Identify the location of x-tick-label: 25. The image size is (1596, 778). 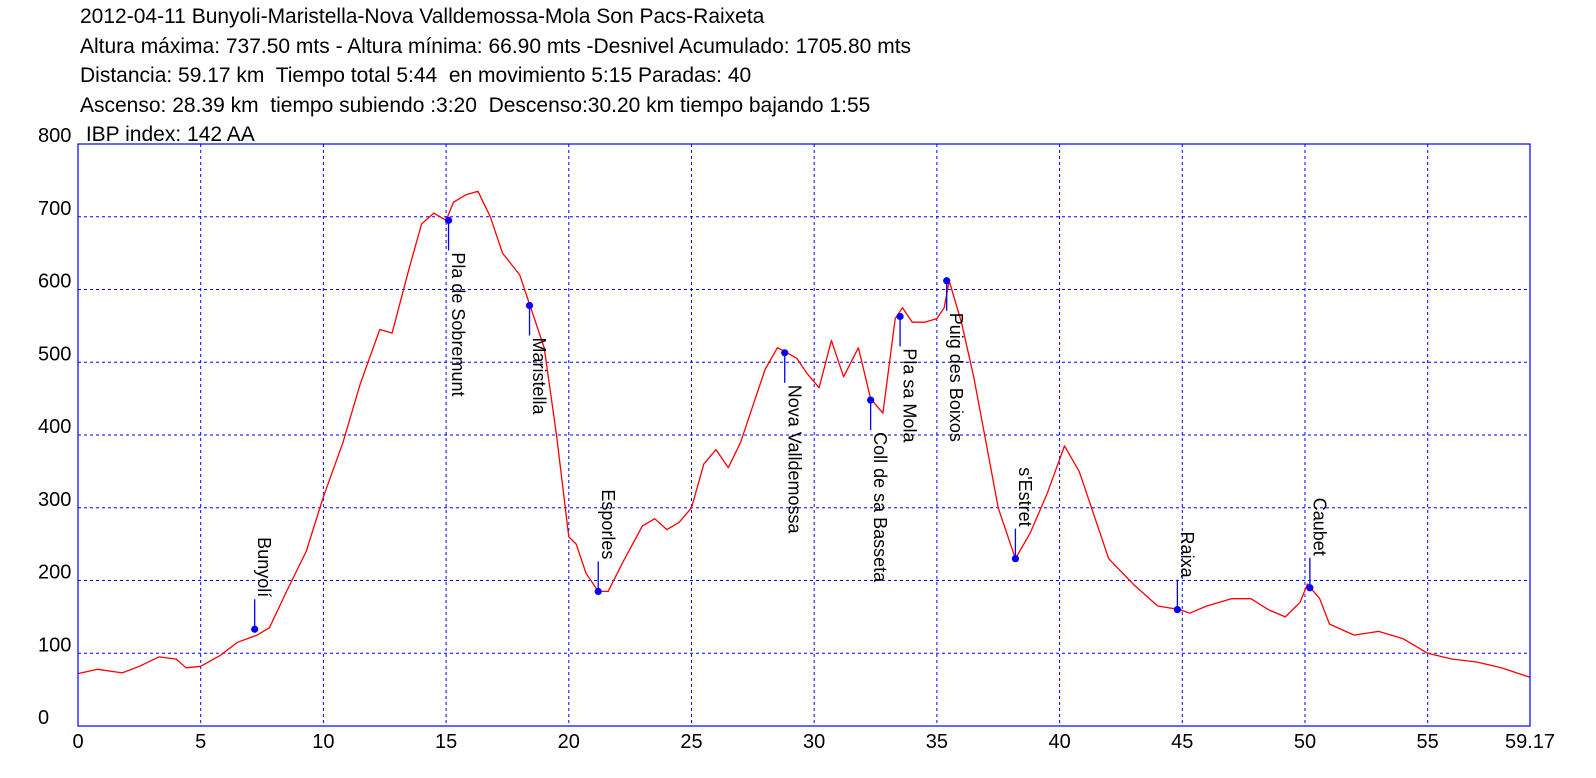
(691, 742).